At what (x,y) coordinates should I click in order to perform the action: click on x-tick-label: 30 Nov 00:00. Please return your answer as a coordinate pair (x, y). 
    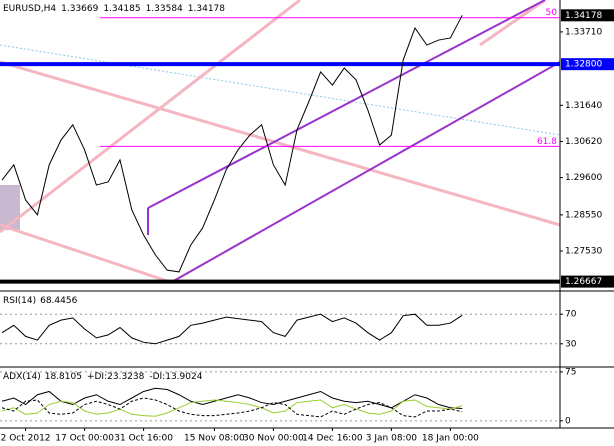
    Looking at the image, I should click on (273, 439).